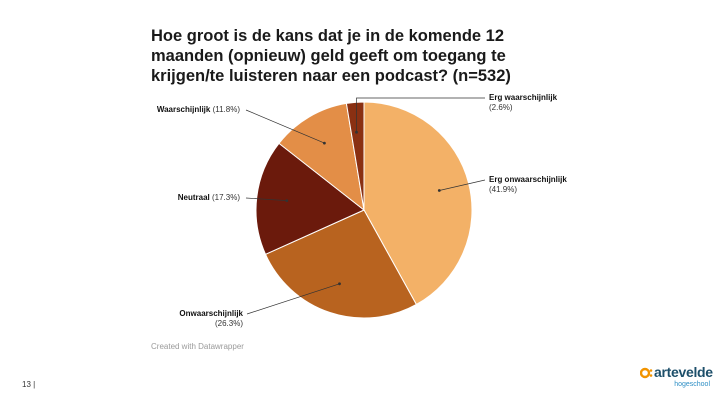  I want to click on slice-label-value: (17.3%), so click(226, 197).